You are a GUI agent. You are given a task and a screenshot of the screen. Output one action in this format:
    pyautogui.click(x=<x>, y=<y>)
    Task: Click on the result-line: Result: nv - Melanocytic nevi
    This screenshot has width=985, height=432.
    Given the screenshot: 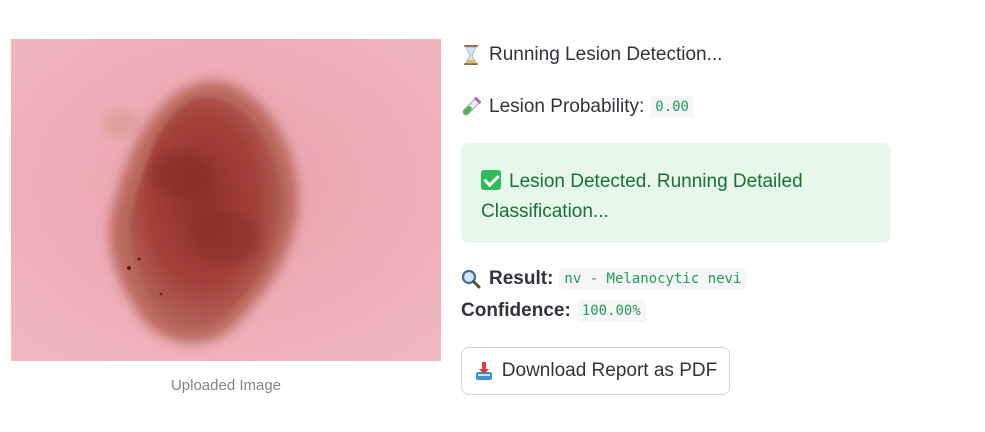 What is the action you would take?
    pyautogui.click(x=604, y=279)
    